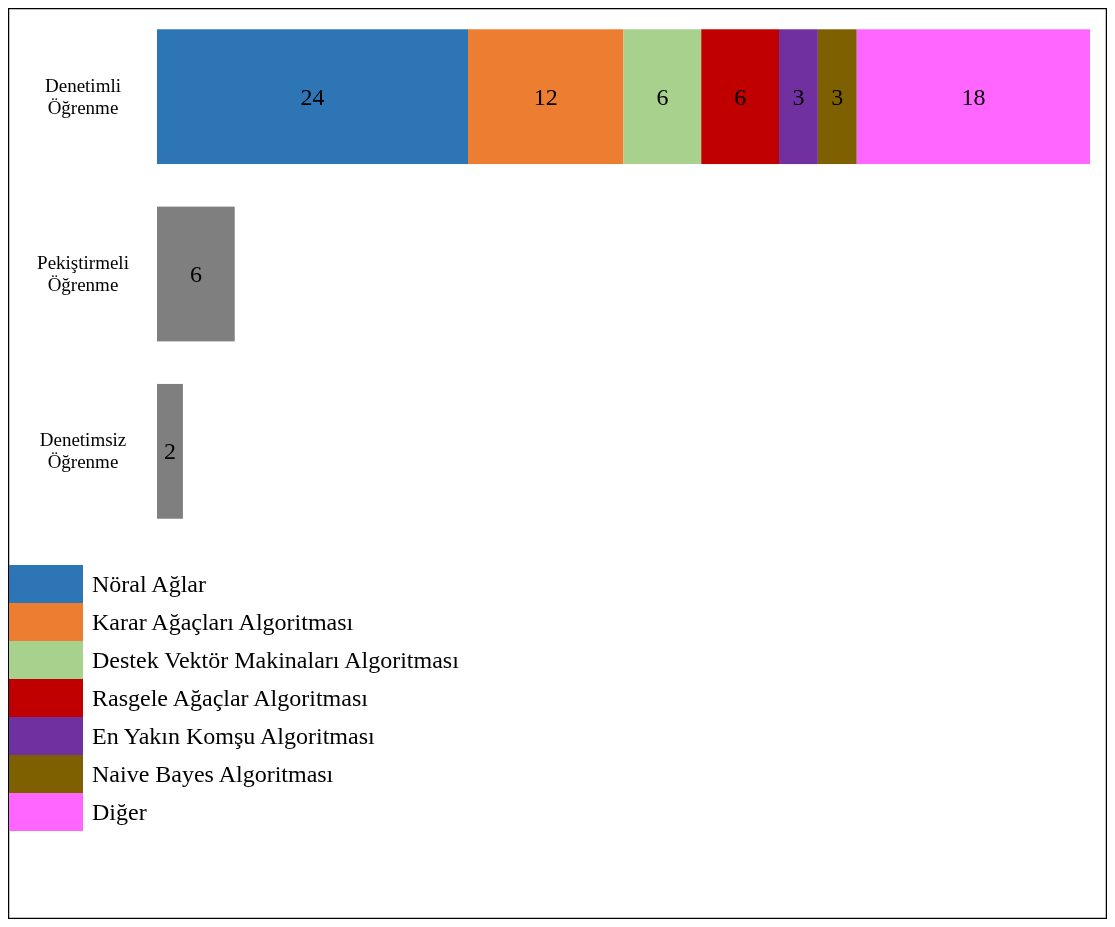 The height and width of the screenshot is (927, 1115). I want to click on y-tick-label: Pekiştirmeli Öğrenme, so click(83, 273).